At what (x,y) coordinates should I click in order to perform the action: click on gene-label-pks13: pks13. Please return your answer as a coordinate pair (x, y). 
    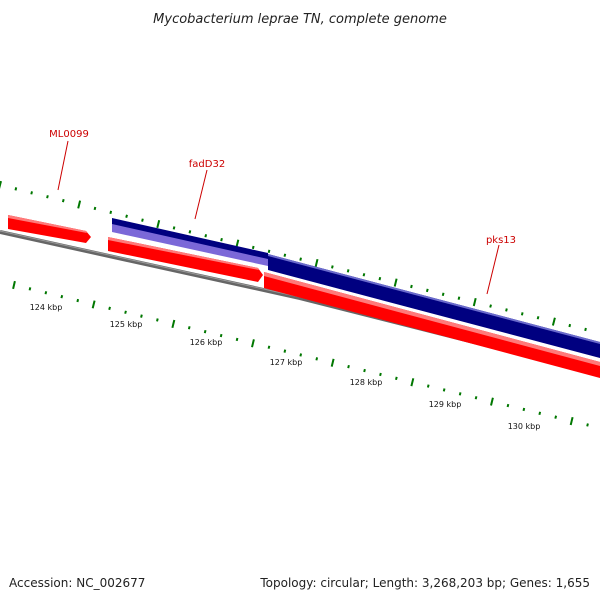
    Looking at the image, I should click on (501, 240).